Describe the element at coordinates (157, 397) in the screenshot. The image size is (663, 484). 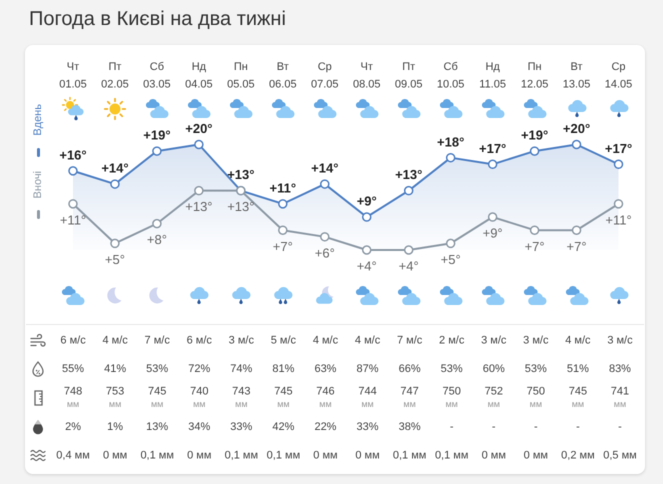
I see `data-label: 745 мм` at that location.